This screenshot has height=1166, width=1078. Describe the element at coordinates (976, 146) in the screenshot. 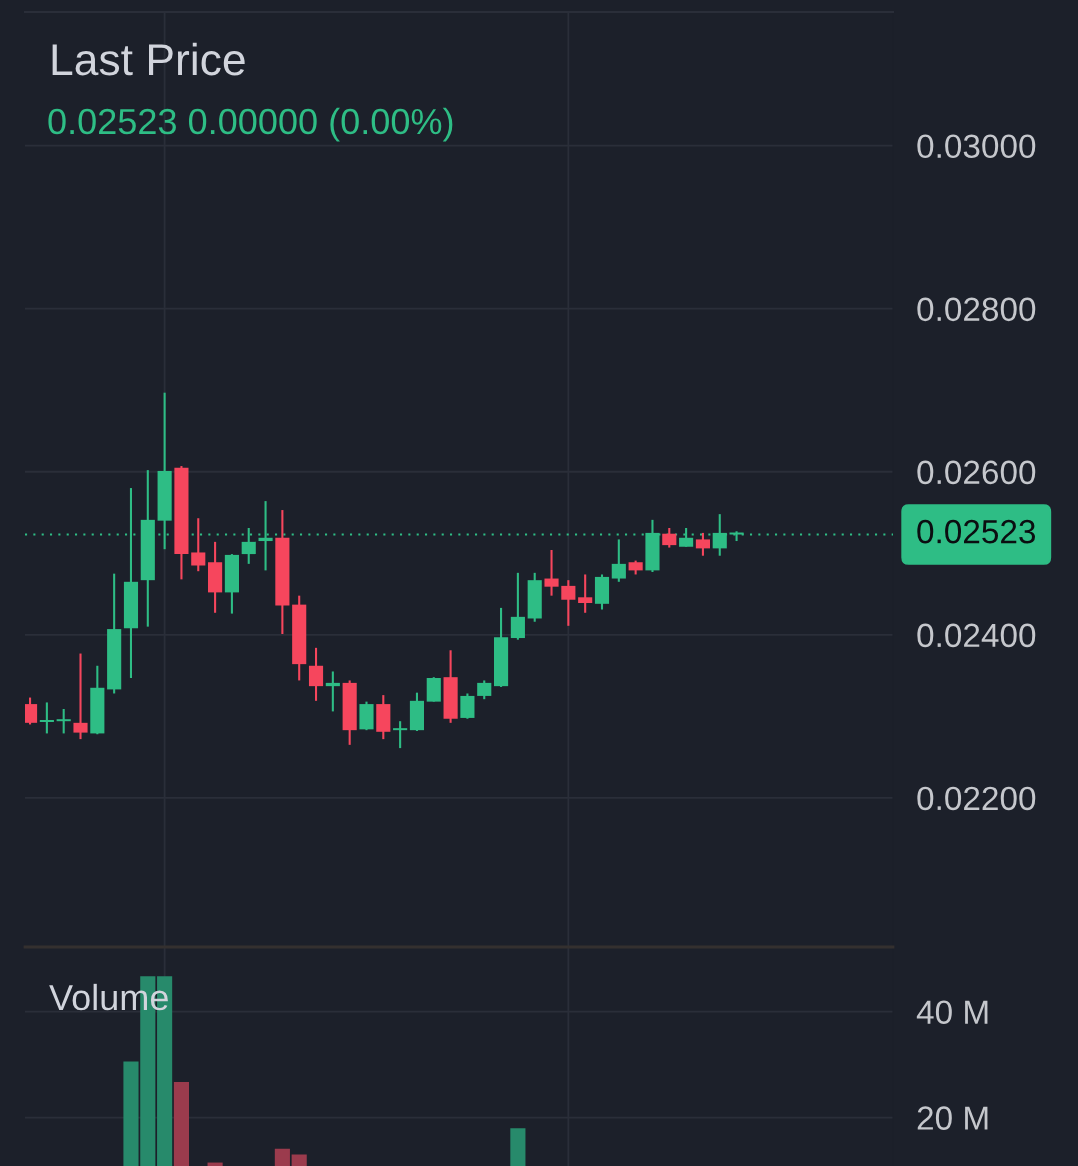

I see `y-tick-label: 0.03000` at that location.